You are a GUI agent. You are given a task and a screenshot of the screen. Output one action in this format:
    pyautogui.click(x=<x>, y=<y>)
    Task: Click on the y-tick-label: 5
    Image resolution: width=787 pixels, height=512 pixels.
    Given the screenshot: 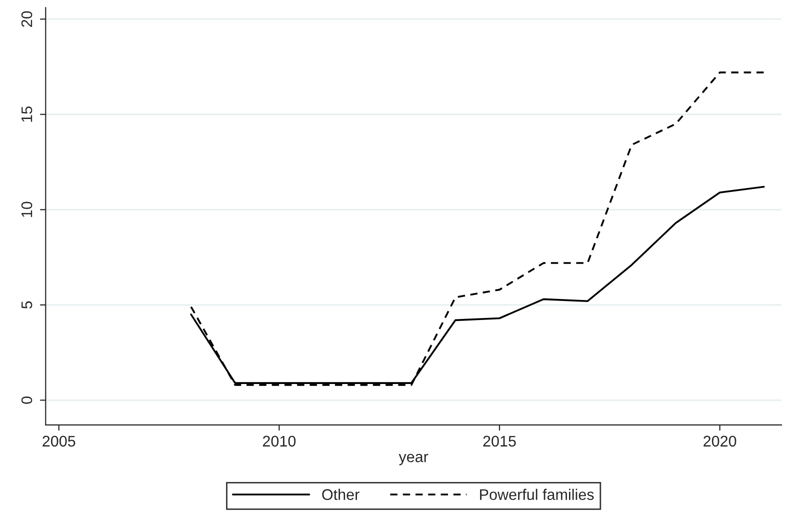 What is the action you would take?
    pyautogui.click(x=27, y=305)
    